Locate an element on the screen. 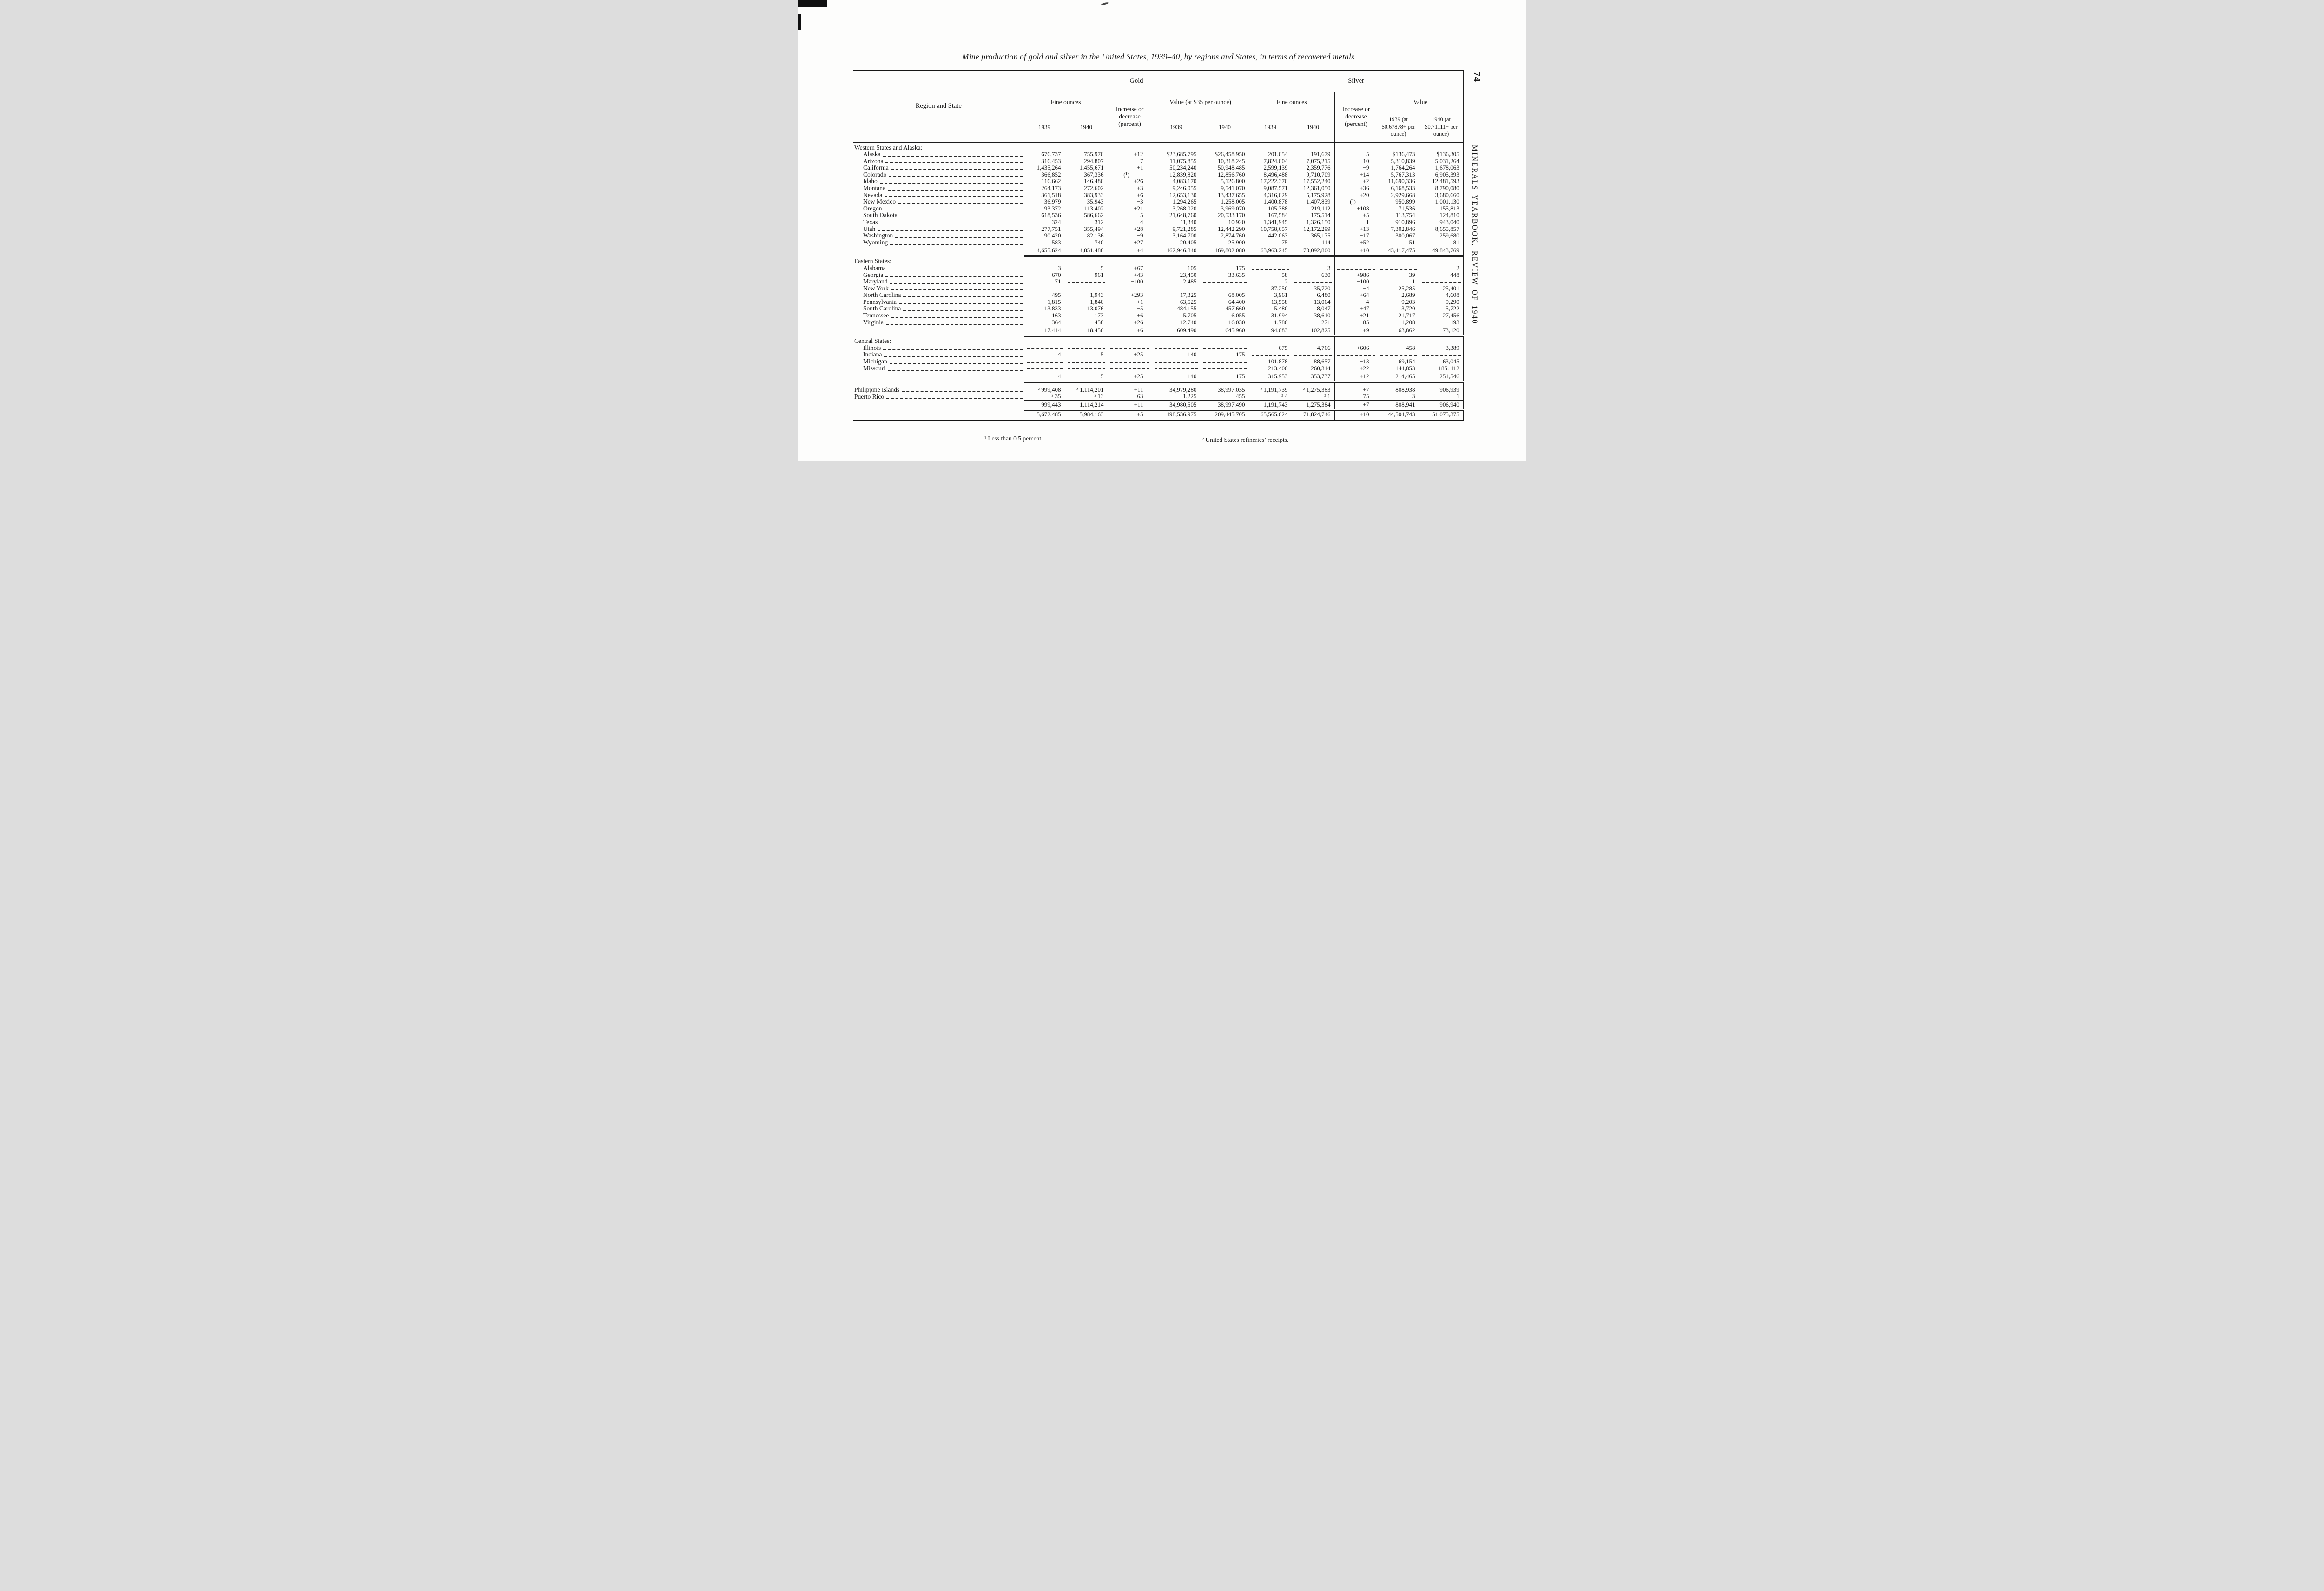 This screenshot has width=2324, height=1591. silver-value-header: Value is located at coordinates (1421, 102).